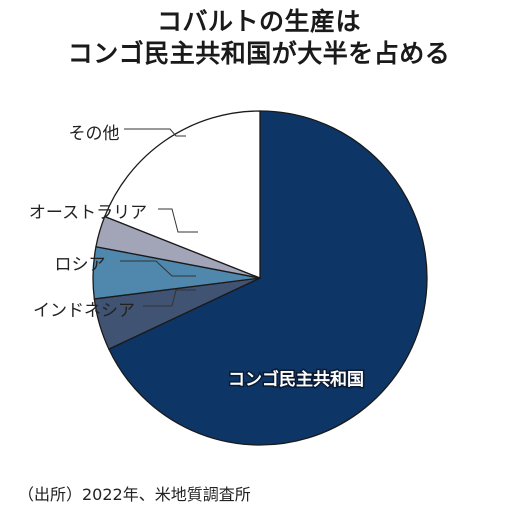  Describe the element at coordinates (178, 220) in the screenshot. I see `leader-line-australia` at that location.